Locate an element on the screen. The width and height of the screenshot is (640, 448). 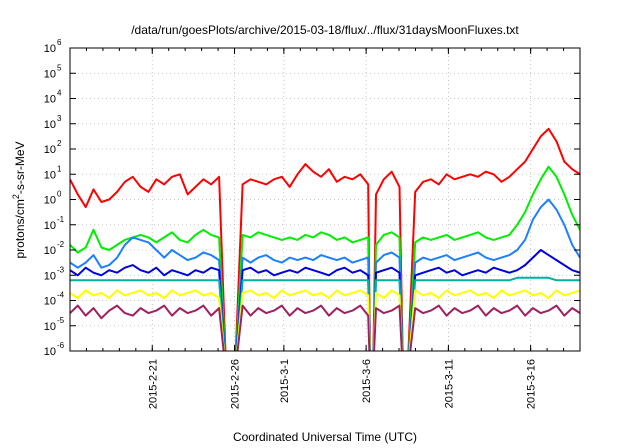
y-tick-exponent: -5 is located at coordinates (61, 320).